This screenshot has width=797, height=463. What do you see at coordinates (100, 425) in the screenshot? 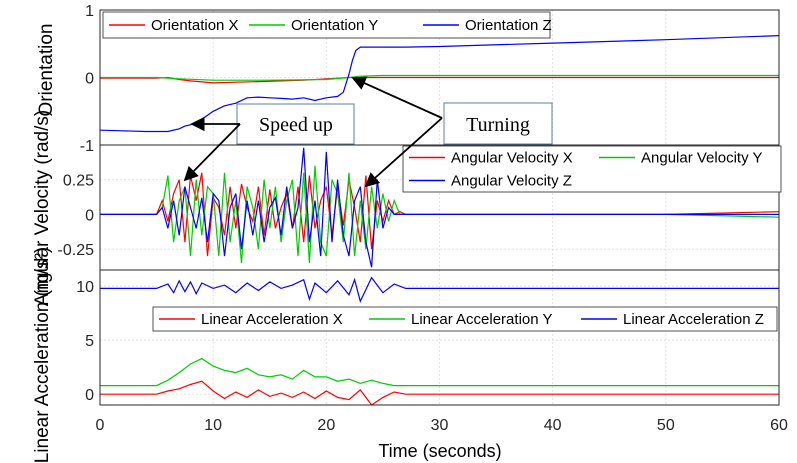
I see `x-tick-label: 0` at bounding box center [100, 425].